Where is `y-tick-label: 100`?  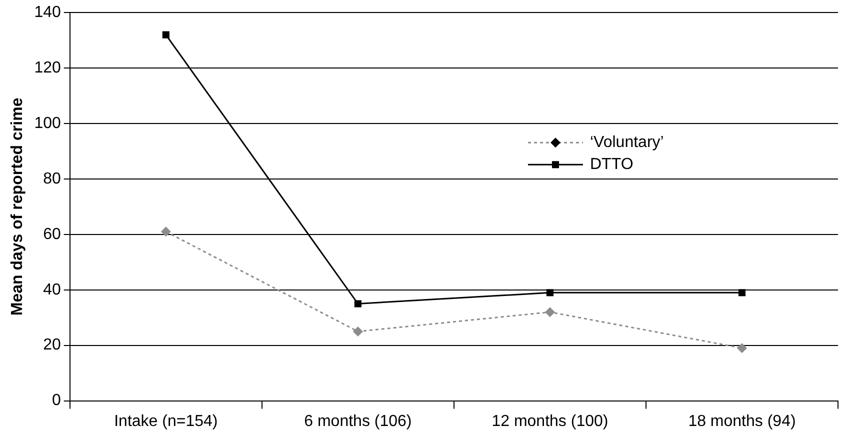 y-tick-label: 100 is located at coordinates (47, 123).